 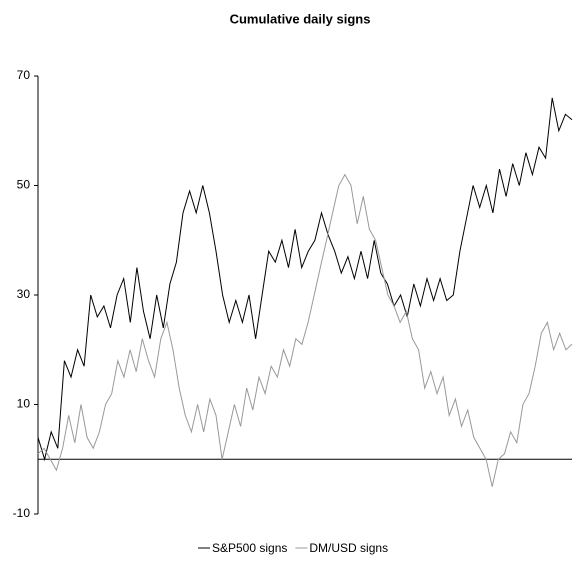 What do you see at coordinates (24, 185) in the screenshot?
I see `y-tick-label: 50` at bounding box center [24, 185].